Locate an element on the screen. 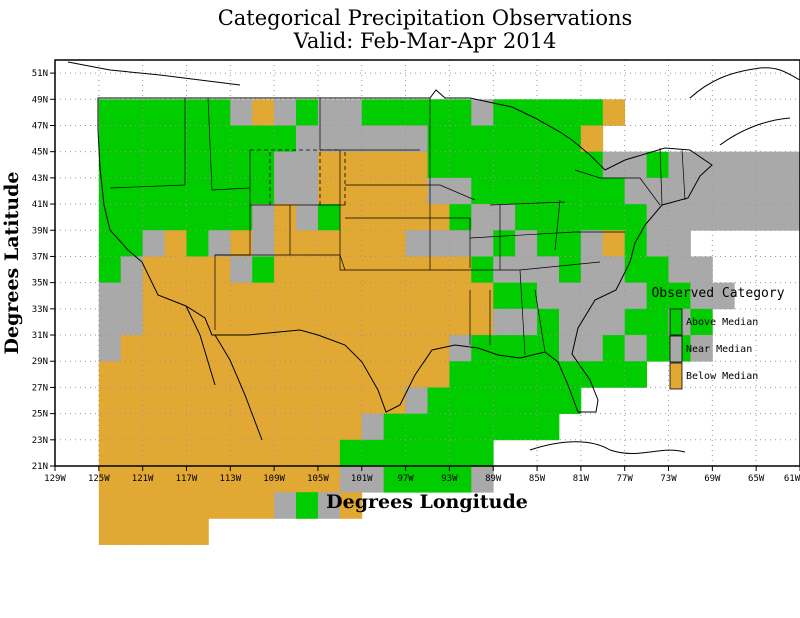 This screenshot has height=618, width=800. dashed-borders is located at coordinates (298, 177).